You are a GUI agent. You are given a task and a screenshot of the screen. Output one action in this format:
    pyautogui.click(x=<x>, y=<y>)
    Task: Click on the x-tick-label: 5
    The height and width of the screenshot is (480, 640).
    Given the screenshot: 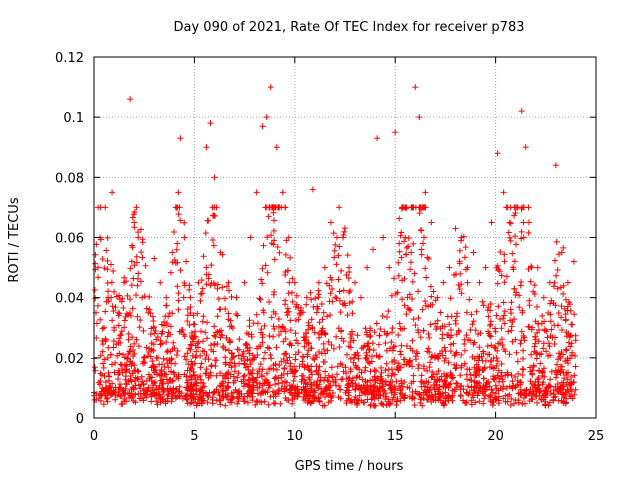 What is the action you would take?
    pyautogui.click(x=194, y=436)
    